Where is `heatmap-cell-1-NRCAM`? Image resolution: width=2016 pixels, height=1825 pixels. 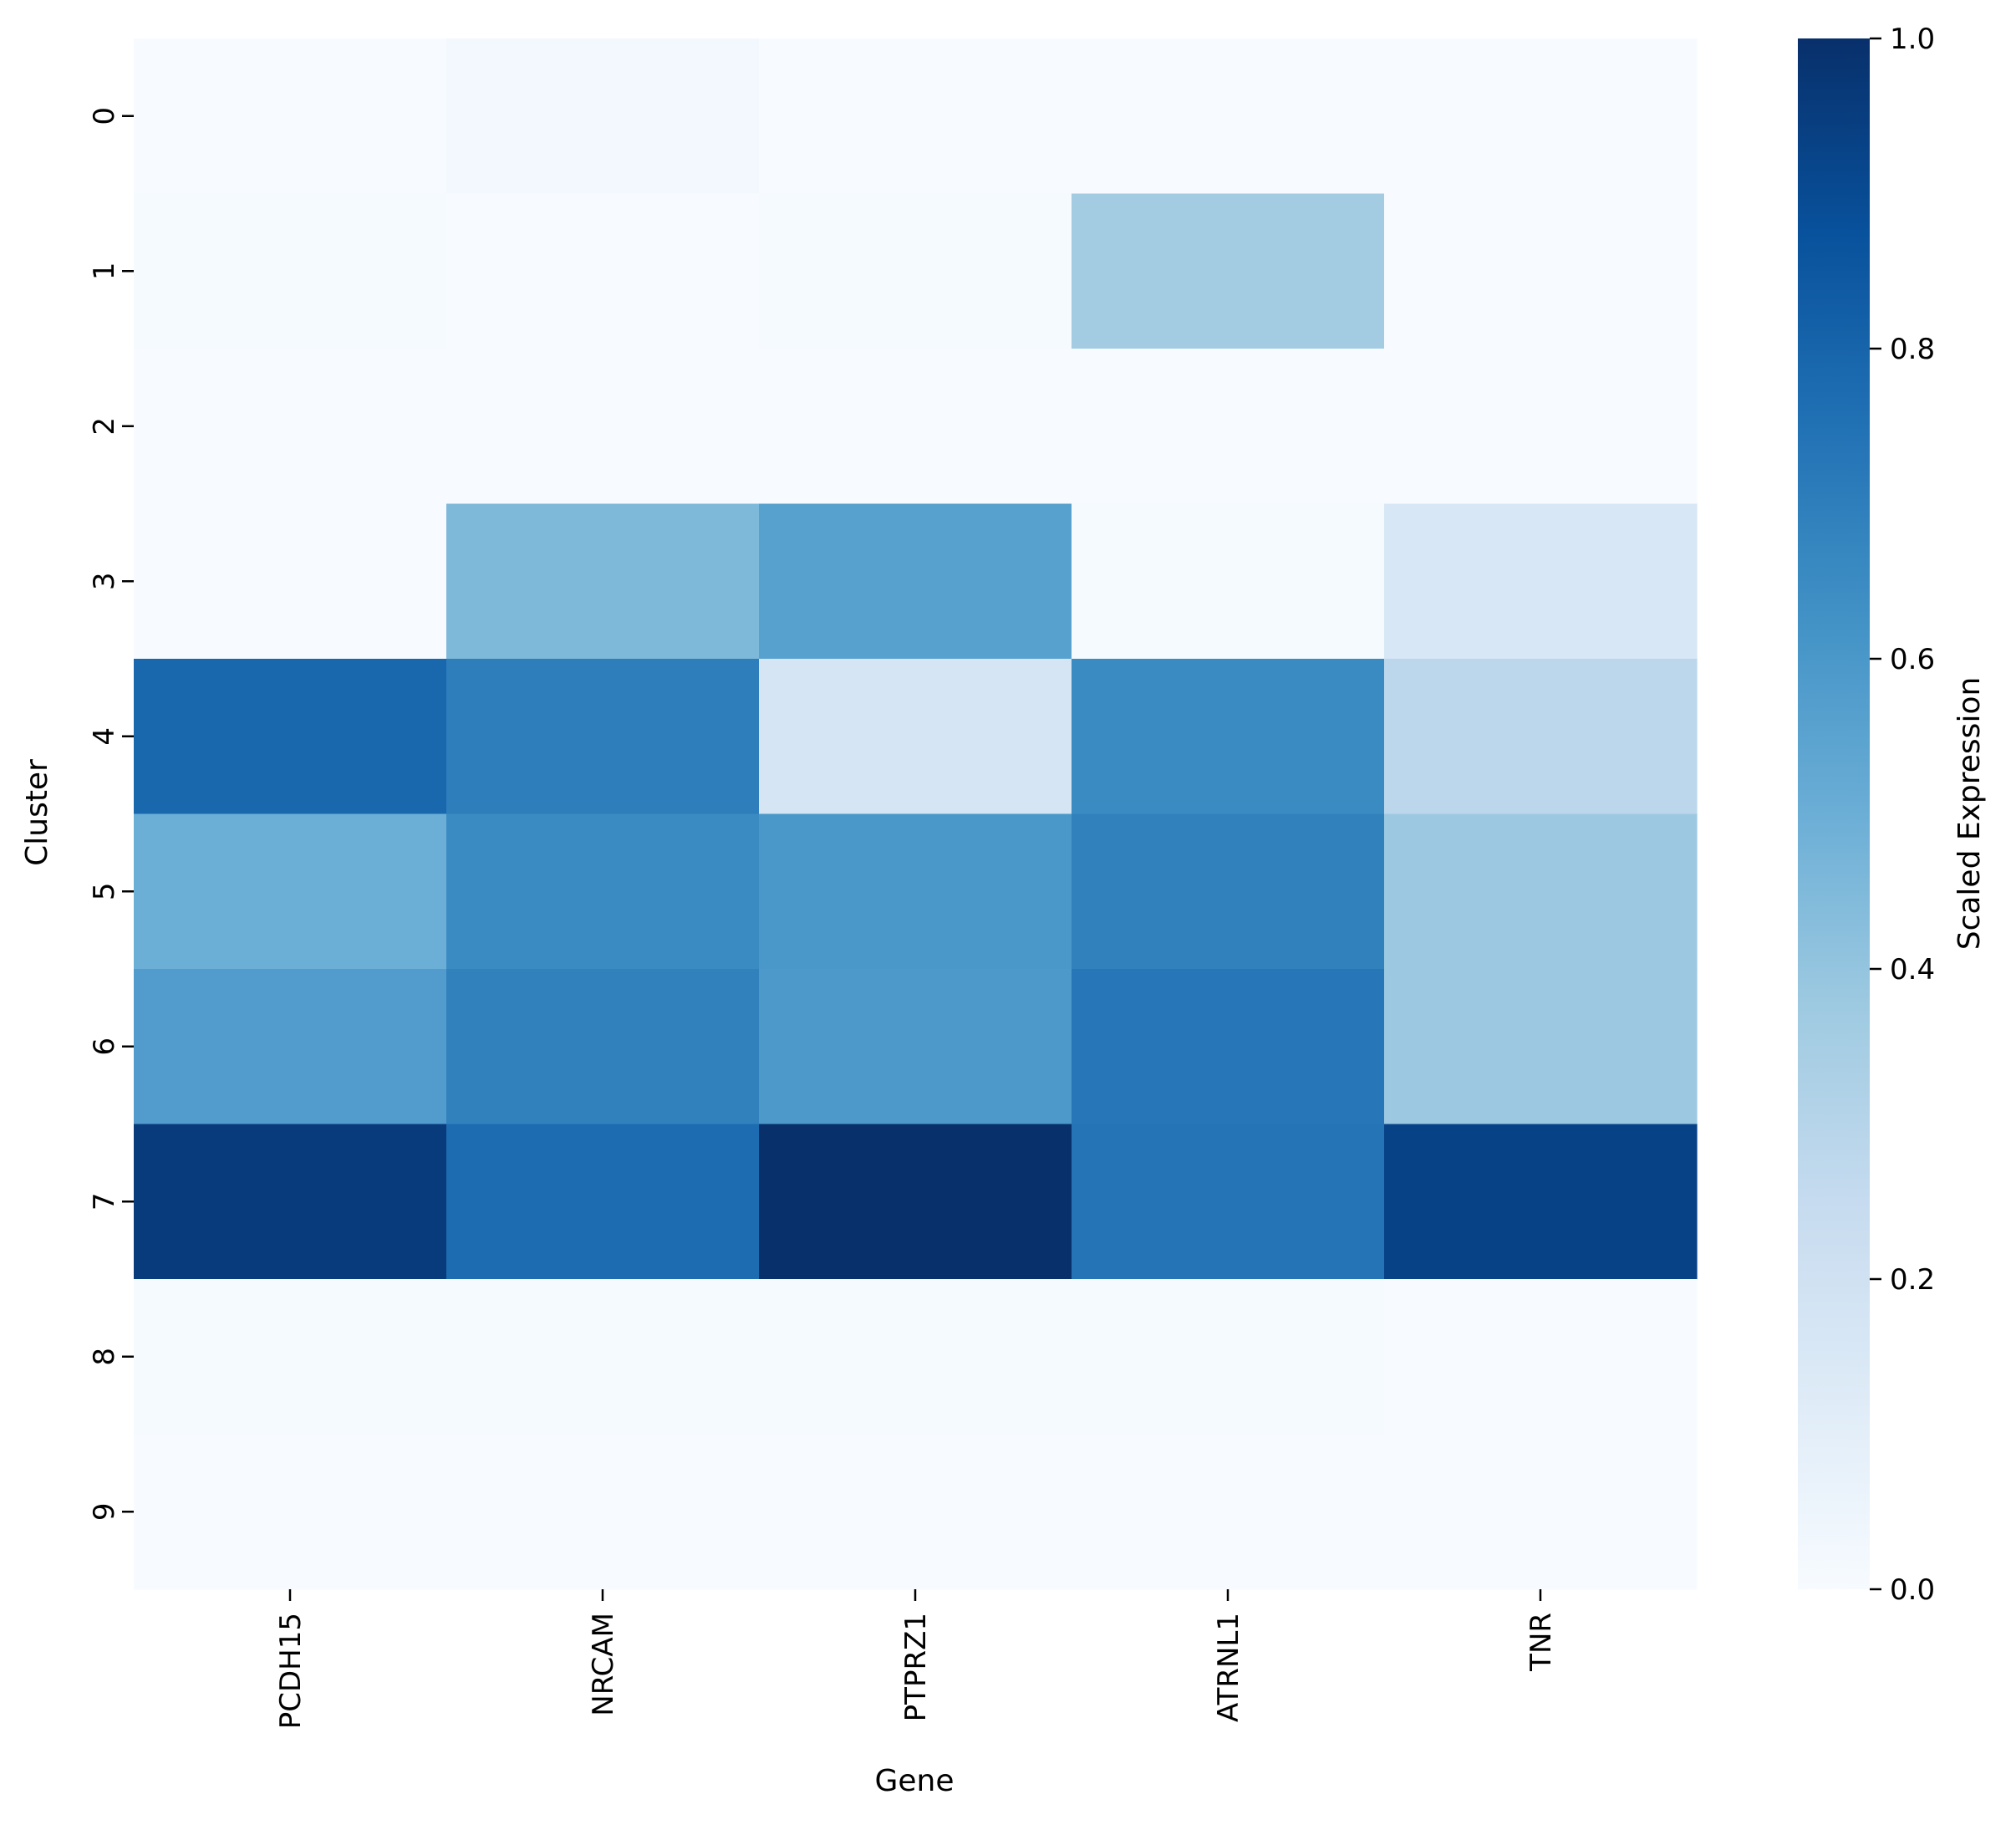 heatmap-cell-1-NRCAM is located at coordinates (603, 271).